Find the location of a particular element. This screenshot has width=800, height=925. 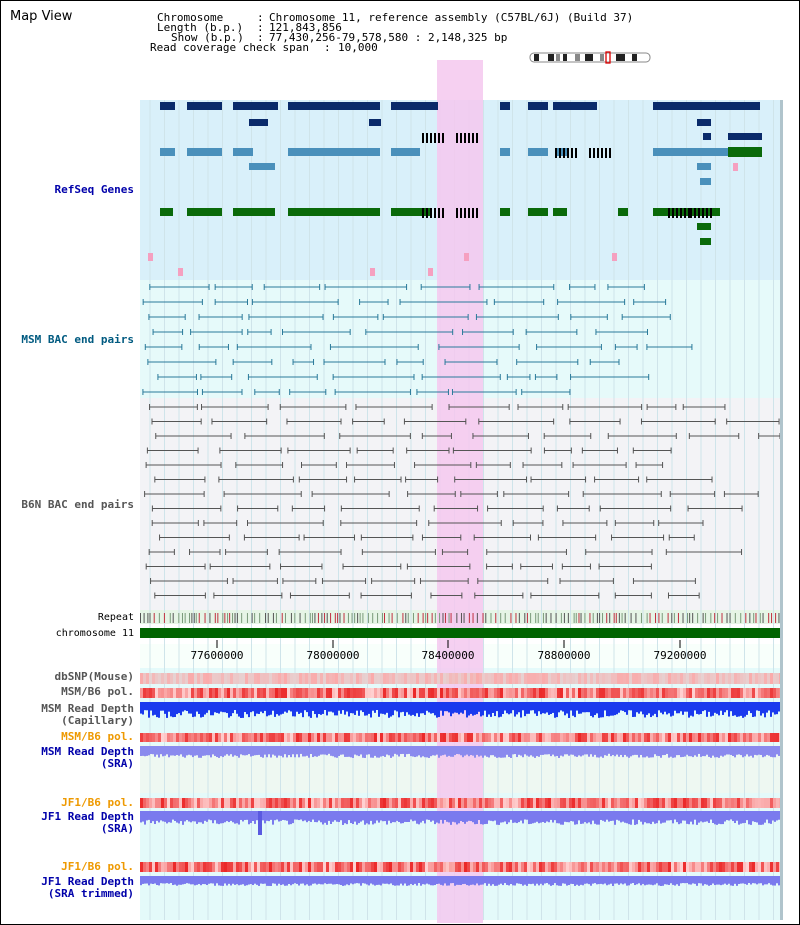

track-label-msm-depth-capillary: MSM Read Depth is located at coordinates (87, 708).